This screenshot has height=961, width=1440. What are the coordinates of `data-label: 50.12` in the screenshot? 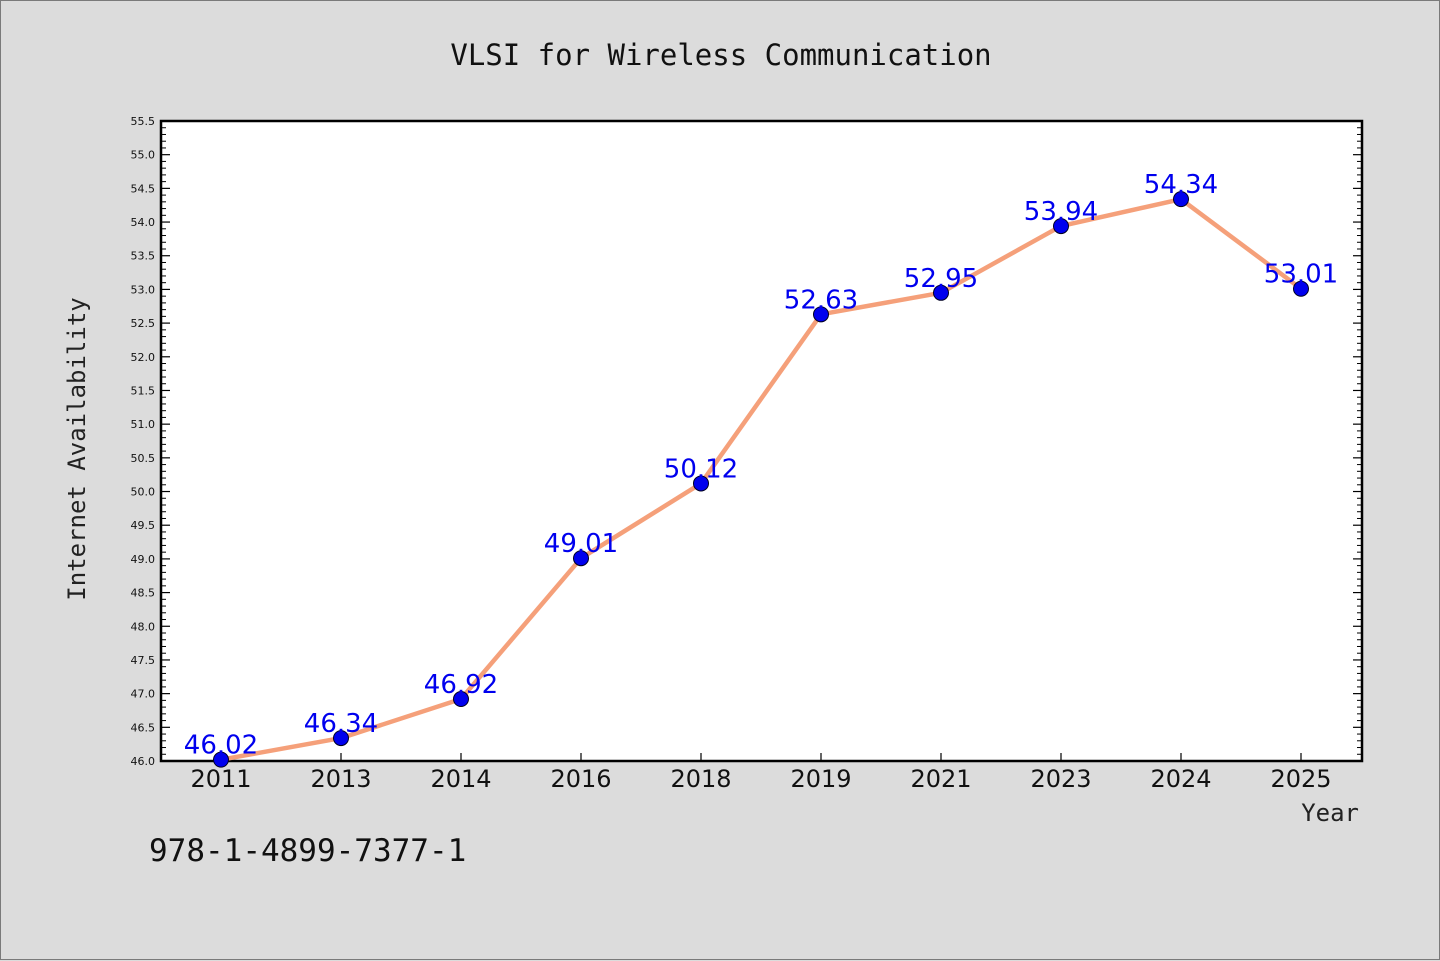 It's located at (701, 469).